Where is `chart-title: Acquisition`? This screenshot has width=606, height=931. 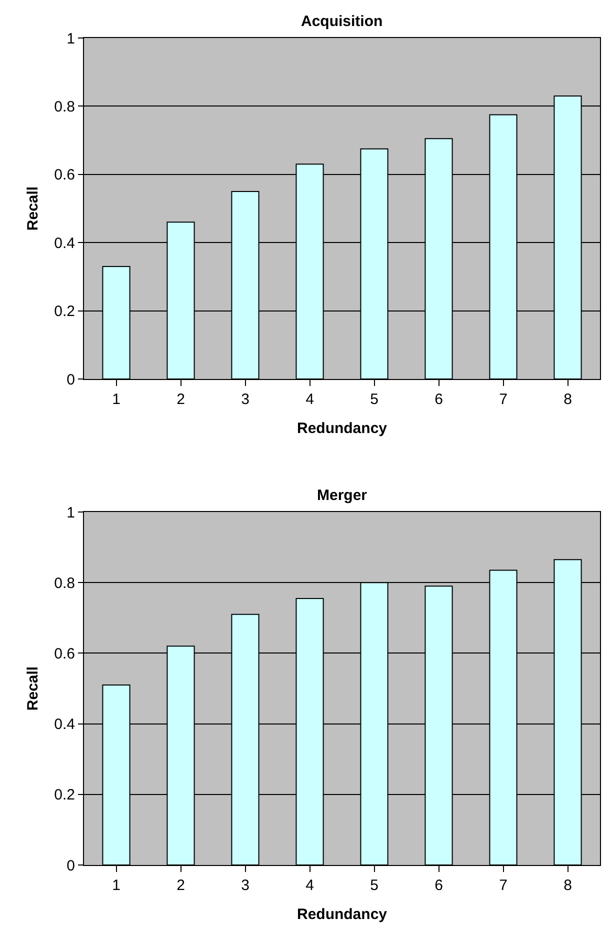
chart-title: Acquisition is located at coordinates (342, 21).